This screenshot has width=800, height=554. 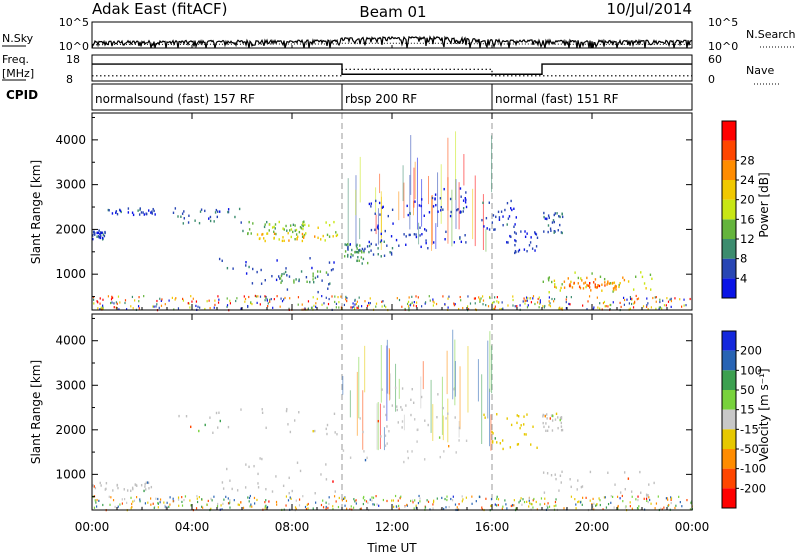 I want to click on x-tick-label: 12:00, so click(x=392, y=527).